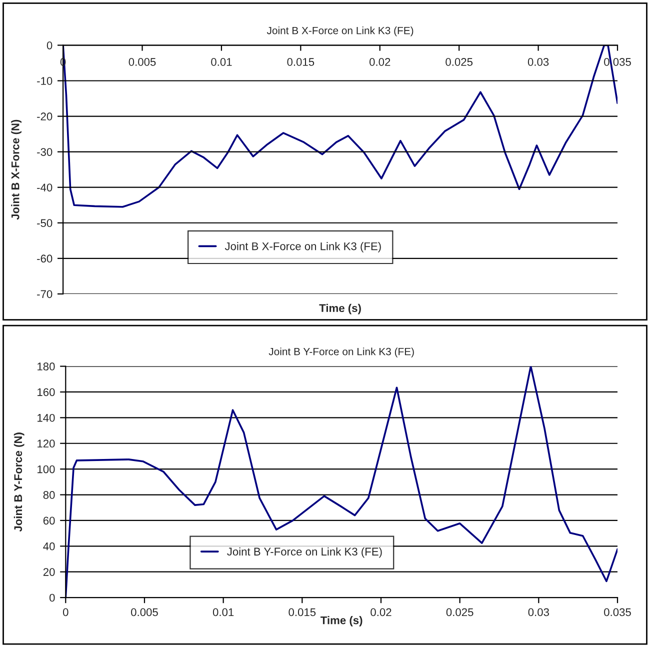 The height and width of the screenshot is (646, 650). What do you see at coordinates (46, 366) in the screenshot?
I see `y-tick-label: 180` at bounding box center [46, 366].